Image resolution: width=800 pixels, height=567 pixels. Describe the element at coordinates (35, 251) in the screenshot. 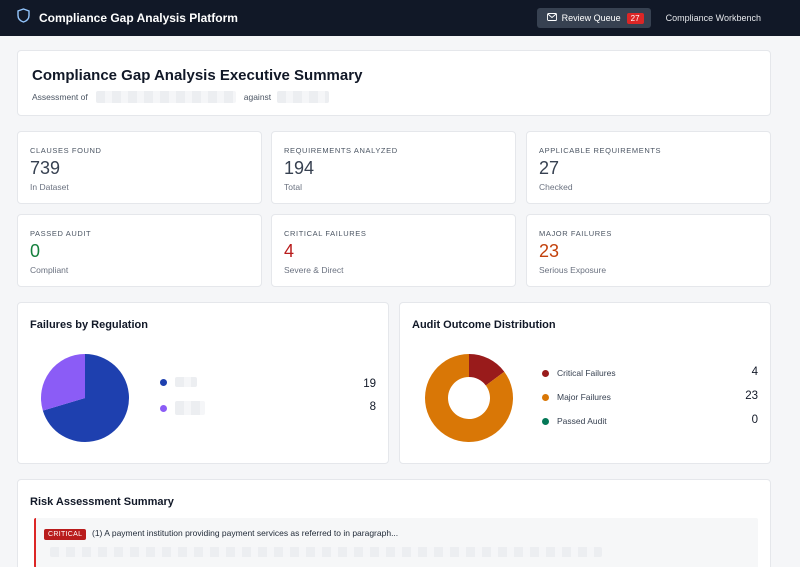

I see `stat-value: 0` at that location.